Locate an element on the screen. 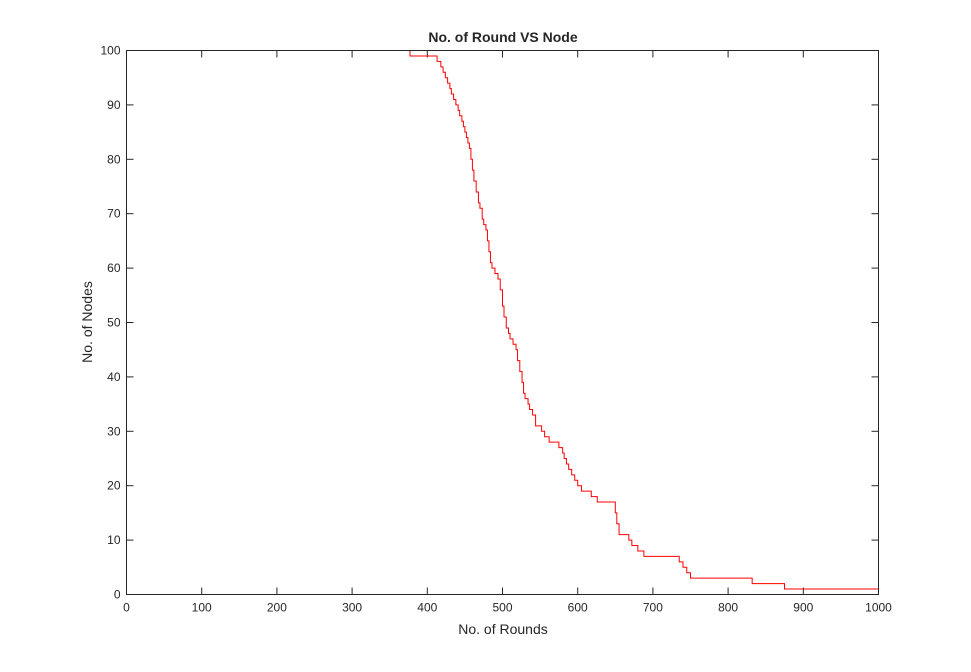  y-tick-label: 10 is located at coordinates (114, 540).